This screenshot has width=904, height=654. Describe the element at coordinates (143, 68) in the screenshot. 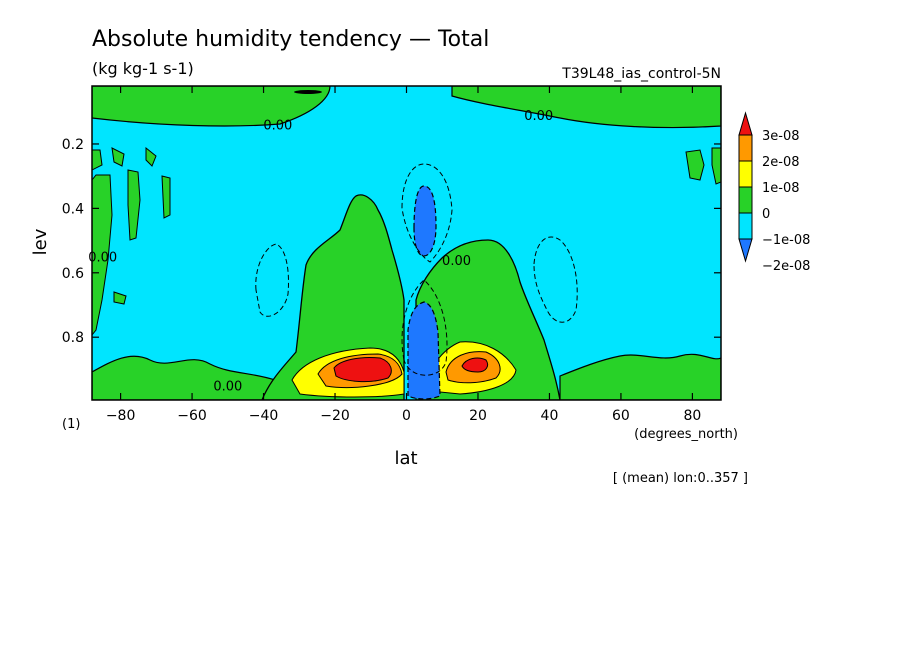

I see `chart-subtitle: (kg kg-1 s-1)` at that location.